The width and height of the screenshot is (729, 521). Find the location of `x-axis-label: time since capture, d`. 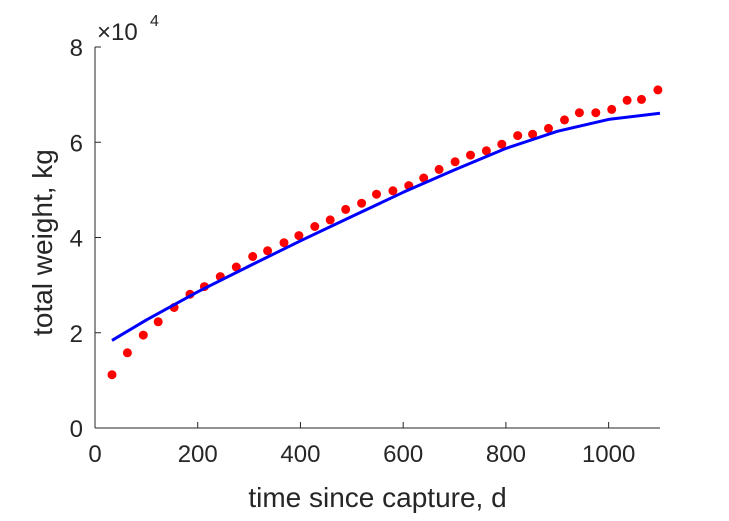

x-axis-label: time since capture, d is located at coordinates (377, 497).